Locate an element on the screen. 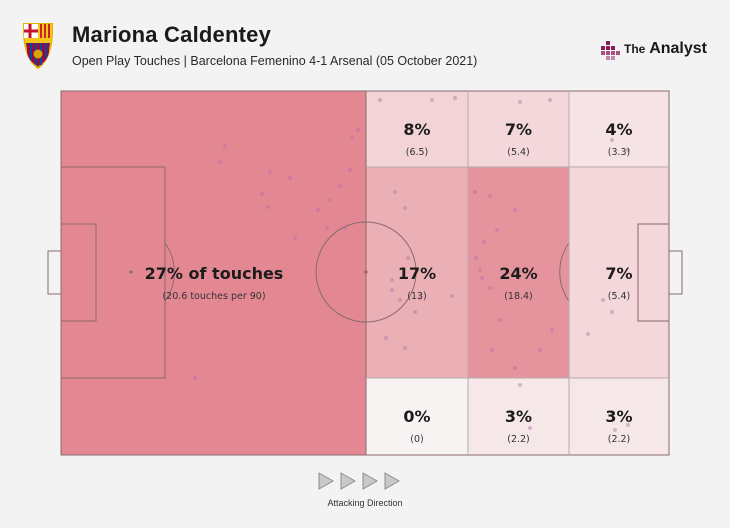 The height and width of the screenshot is (528, 730). zone-r2-bot is located at coordinates (518, 416).